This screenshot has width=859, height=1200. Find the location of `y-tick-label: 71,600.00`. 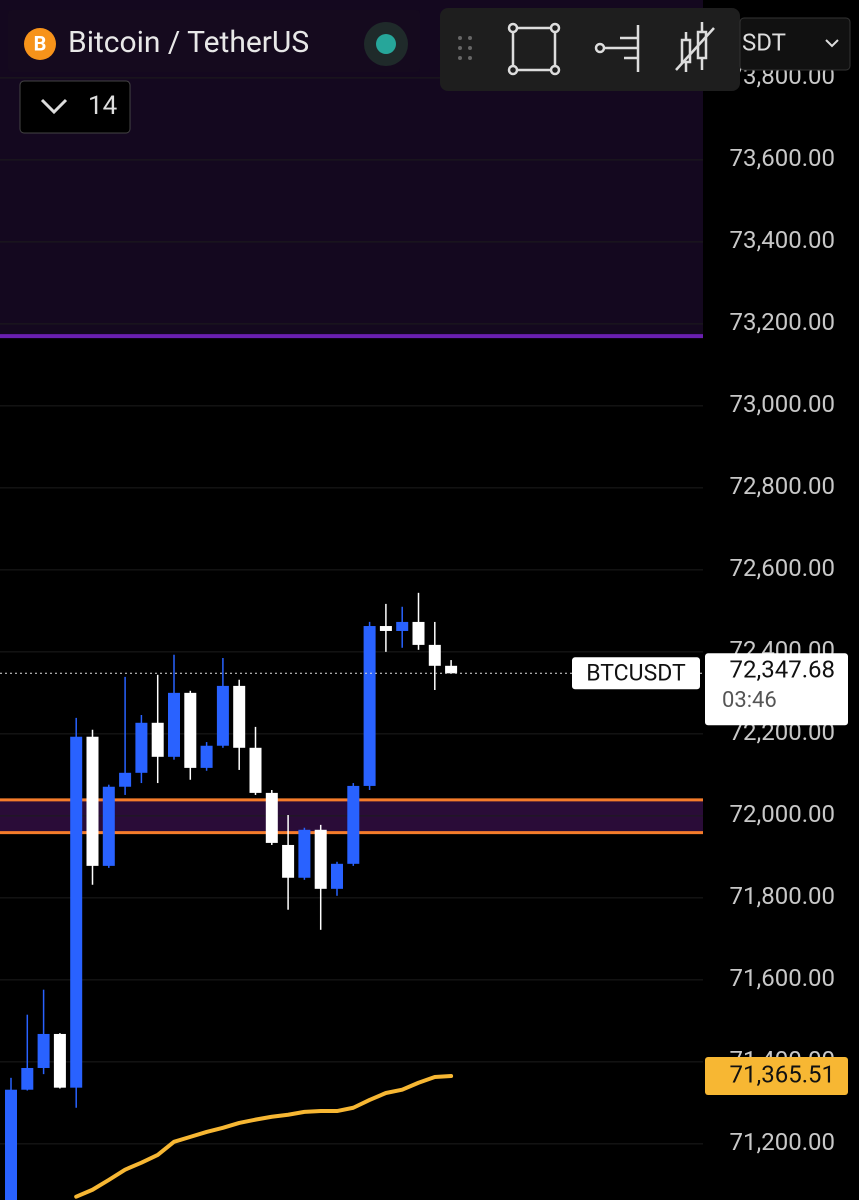

y-tick-label: 71,600.00 is located at coordinates (782, 978).